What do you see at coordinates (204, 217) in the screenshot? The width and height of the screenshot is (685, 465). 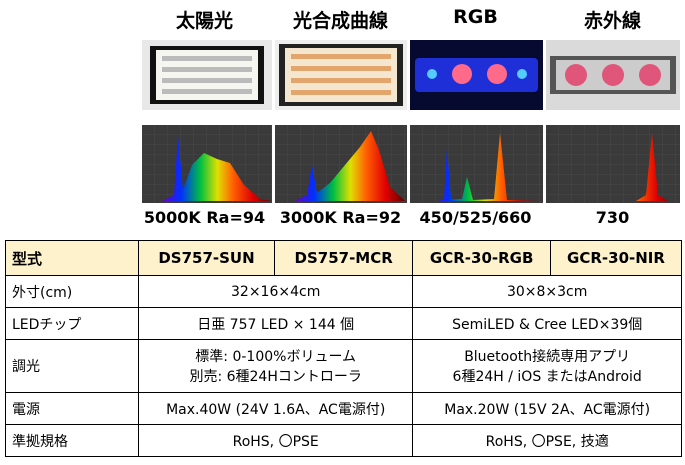 I see `caption: 5000K Ra=94` at bounding box center [204, 217].